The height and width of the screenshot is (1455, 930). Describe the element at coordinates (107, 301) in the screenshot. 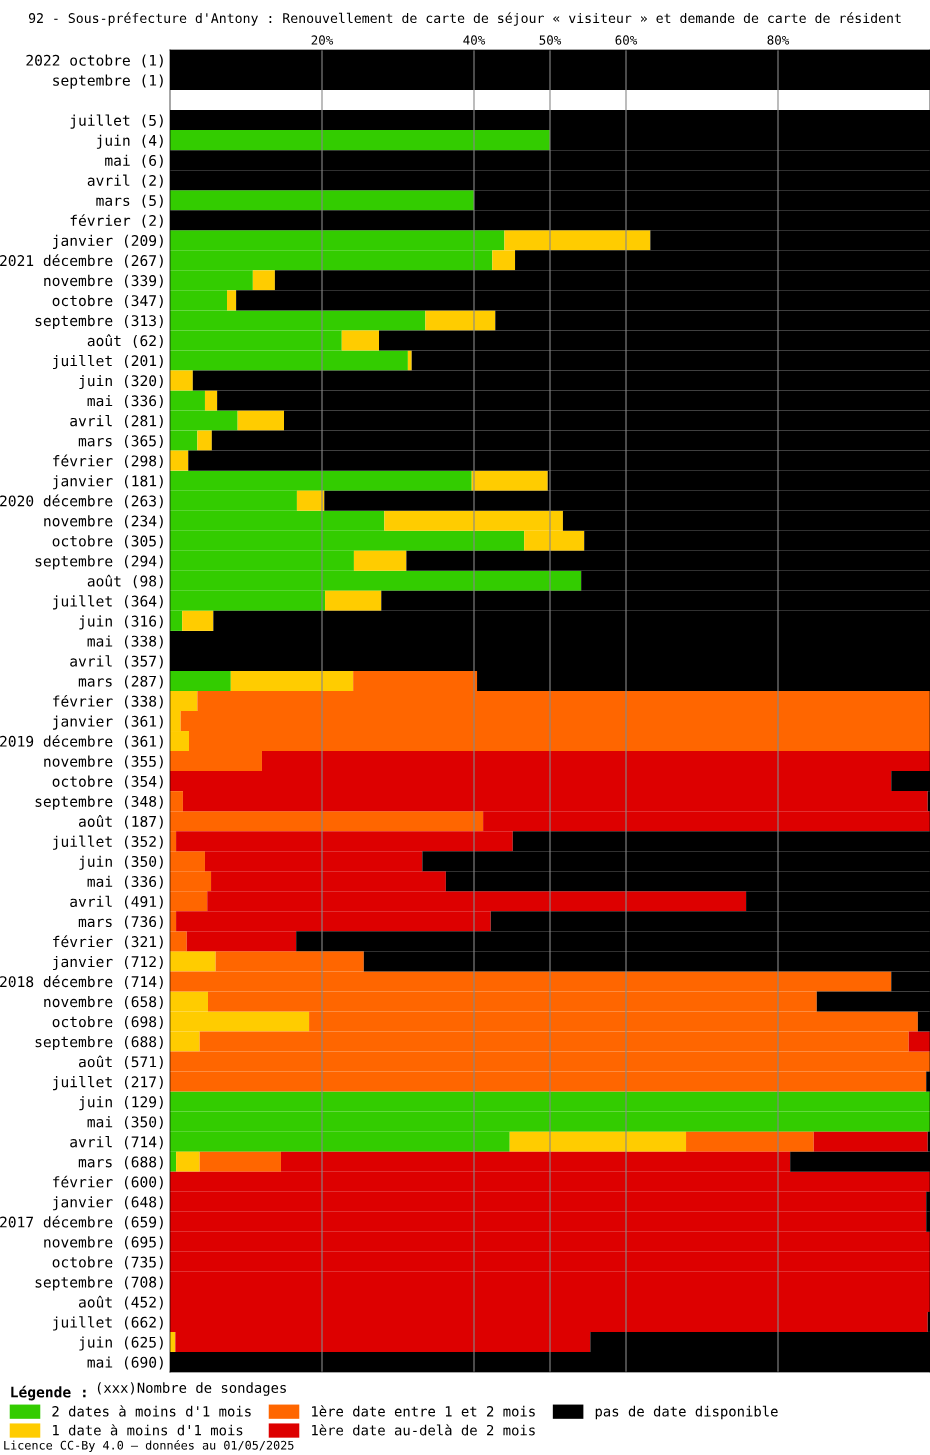

I see `y-tick-label: octobre (347)` at that location.